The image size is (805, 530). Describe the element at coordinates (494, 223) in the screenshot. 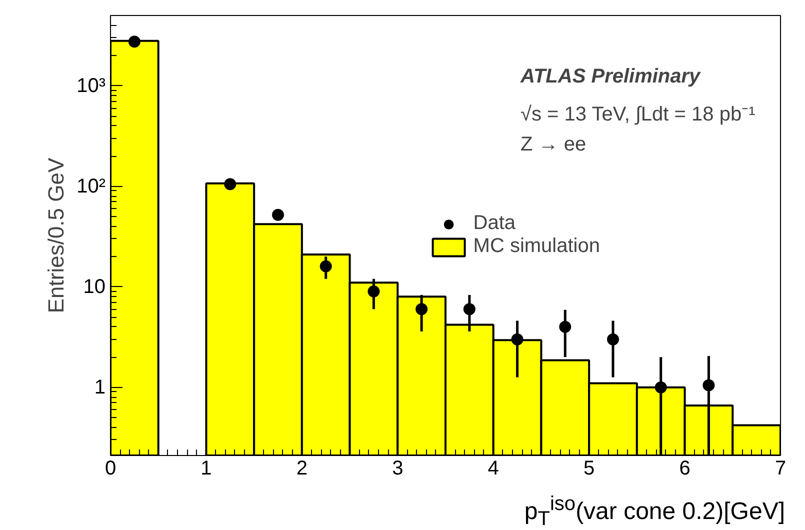

I see `legend-label: Data` at that location.